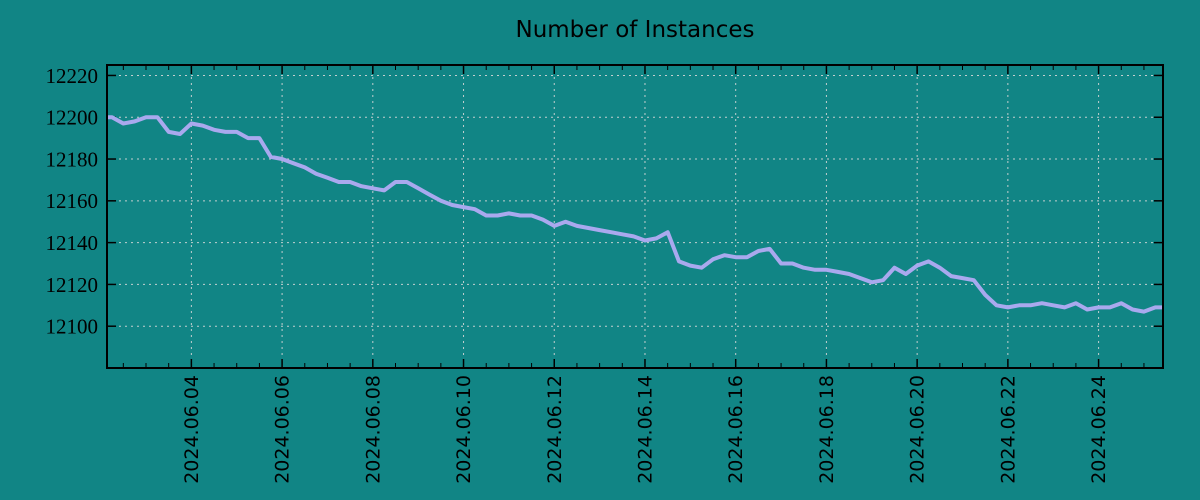 Image resolution: width=1200 pixels, height=500 pixels. Describe the element at coordinates (464, 429) in the screenshot. I see `x-tick-label: 2024.06.10` at that location.